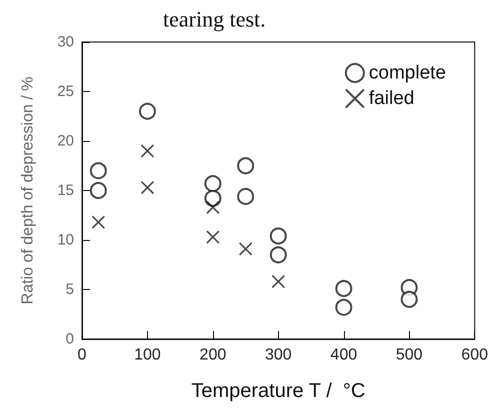  Describe the element at coordinates (28, 190) in the screenshot. I see `y-axis-title: Ratio of depth of depression / %` at that location.